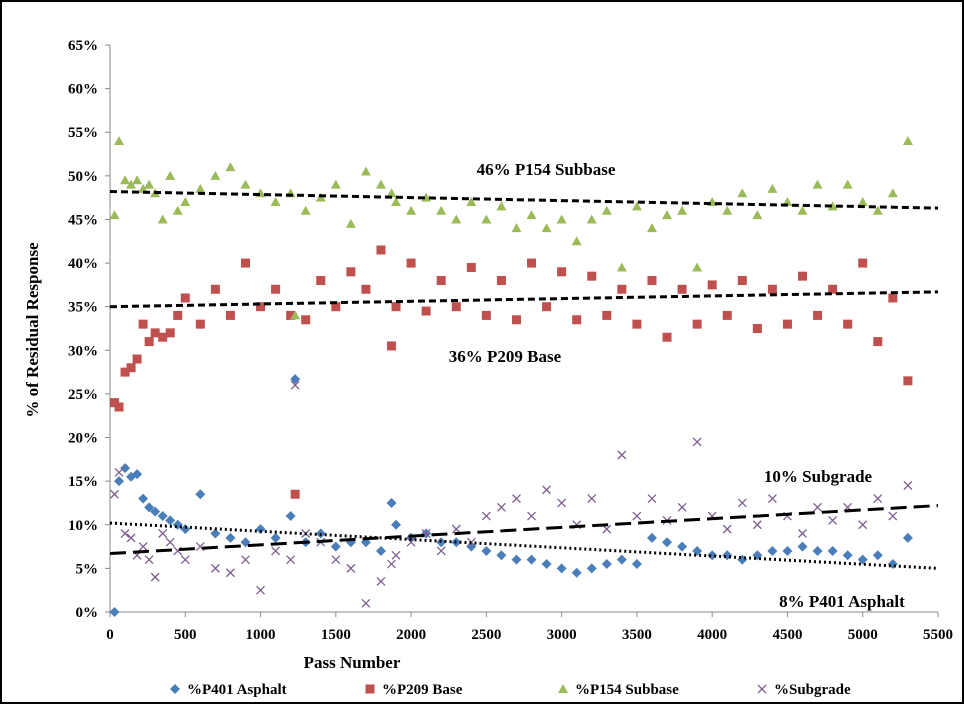  Describe the element at coordinates (83, 395) in the screenshot. I see `y-tick-label: 25%` at that location.